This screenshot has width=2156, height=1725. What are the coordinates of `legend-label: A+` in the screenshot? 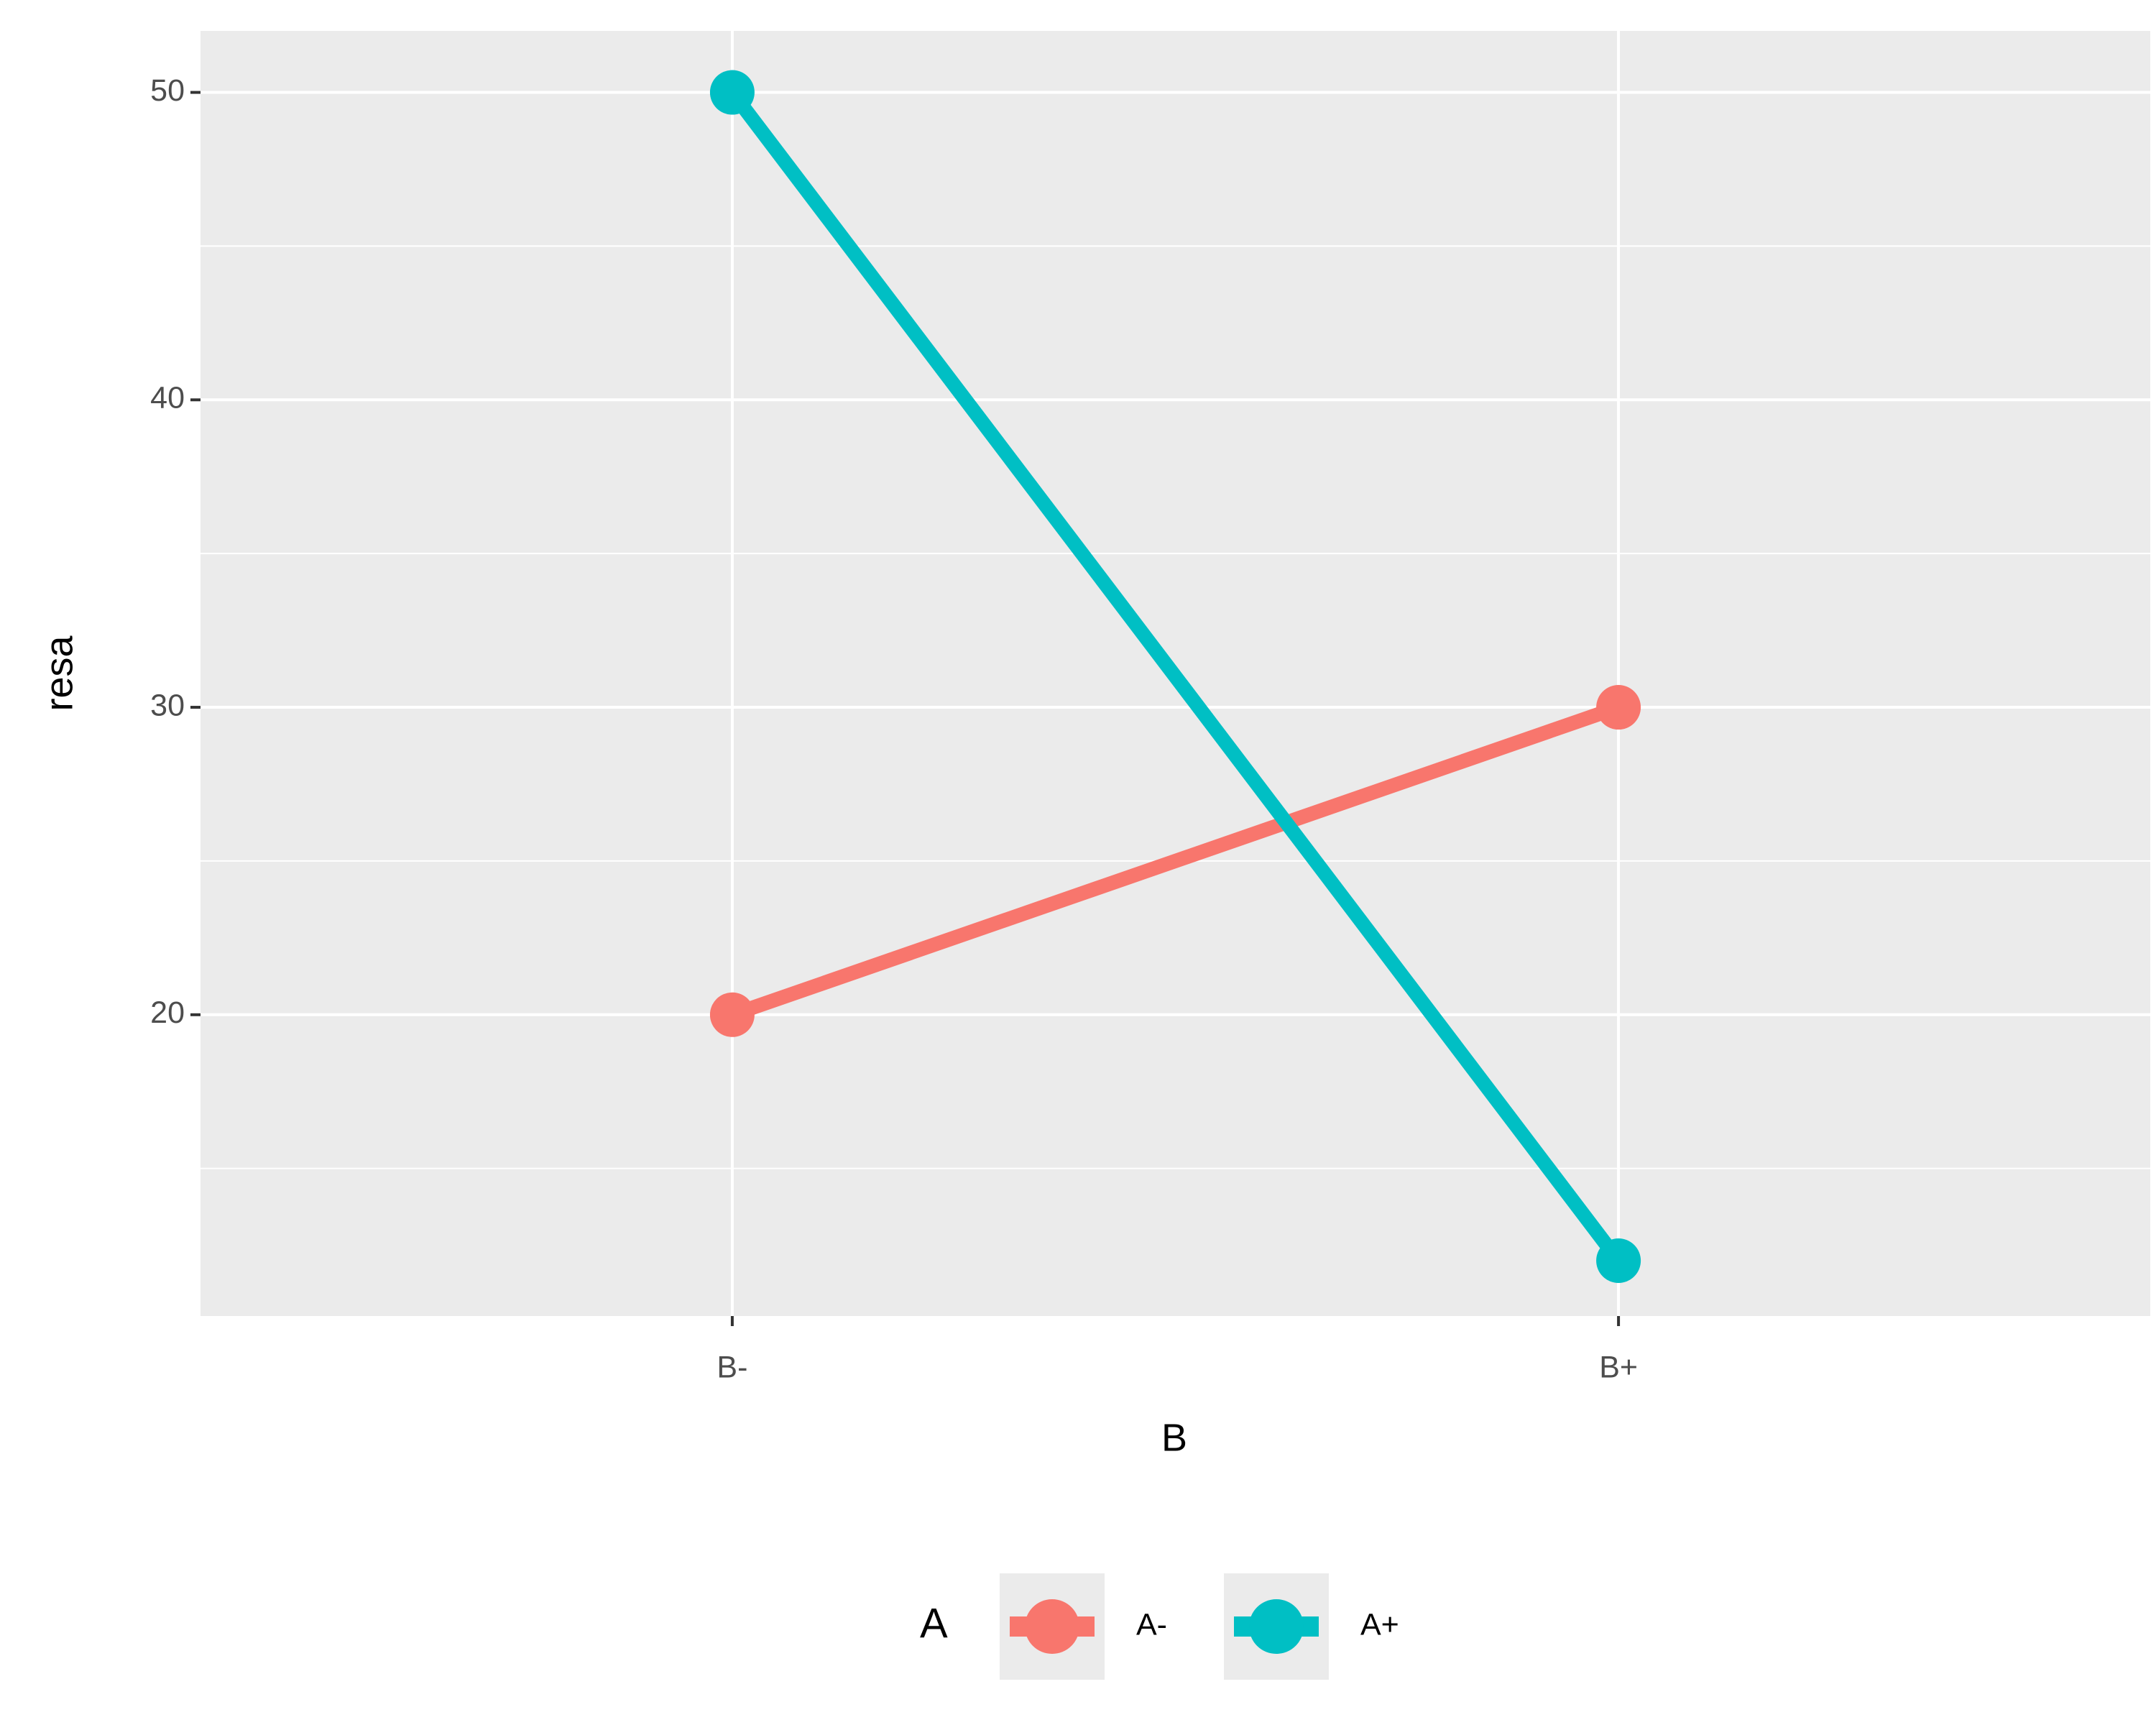 It's located at (1379, 1624).